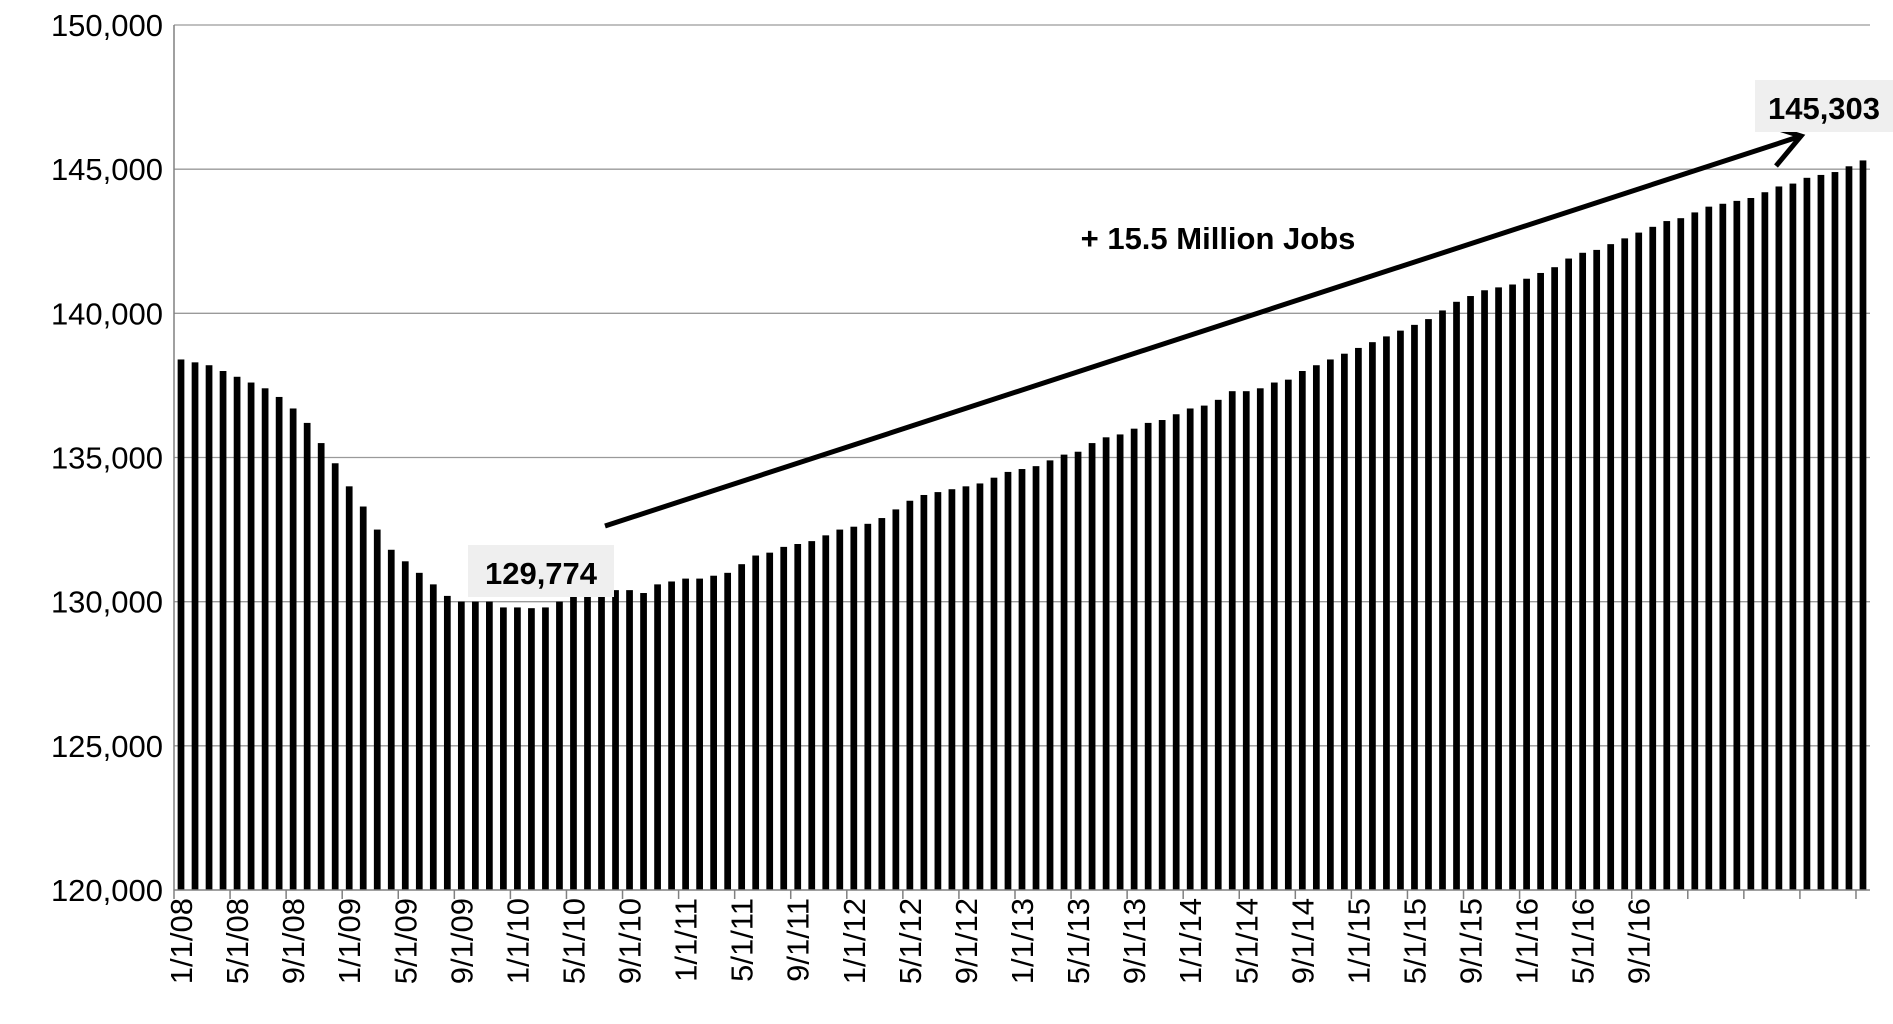 The height and width of the screenshot is (1024, 1893). I want to click on min-value-label-box, so click(541, 571).